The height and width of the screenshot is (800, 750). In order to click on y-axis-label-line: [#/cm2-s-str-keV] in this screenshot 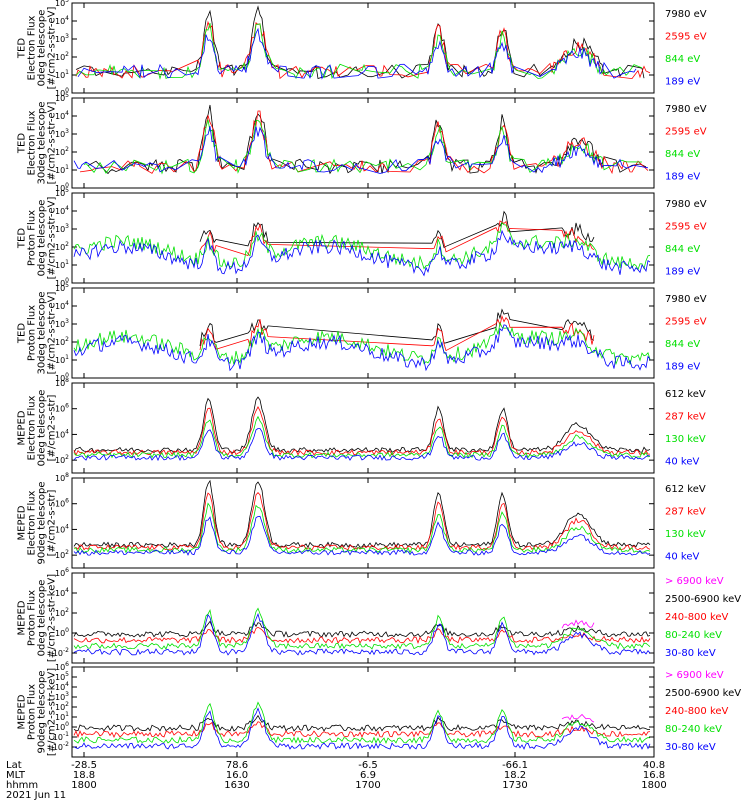, I will do `click(52, 712)`.